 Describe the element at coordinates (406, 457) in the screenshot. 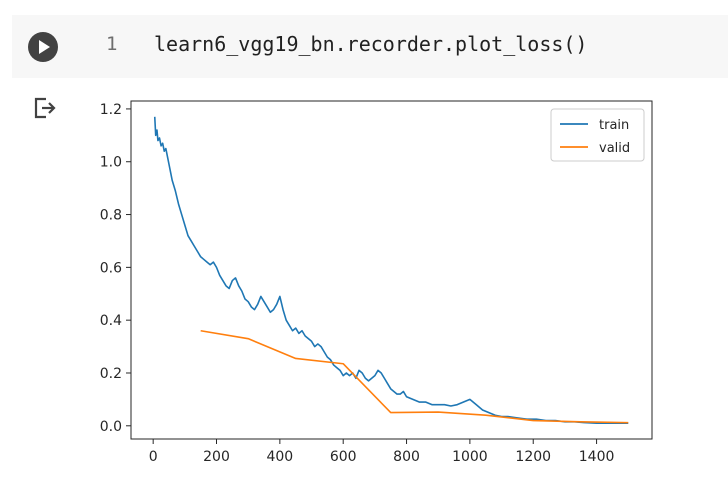

I see `x-tick-label: 800` at that location.